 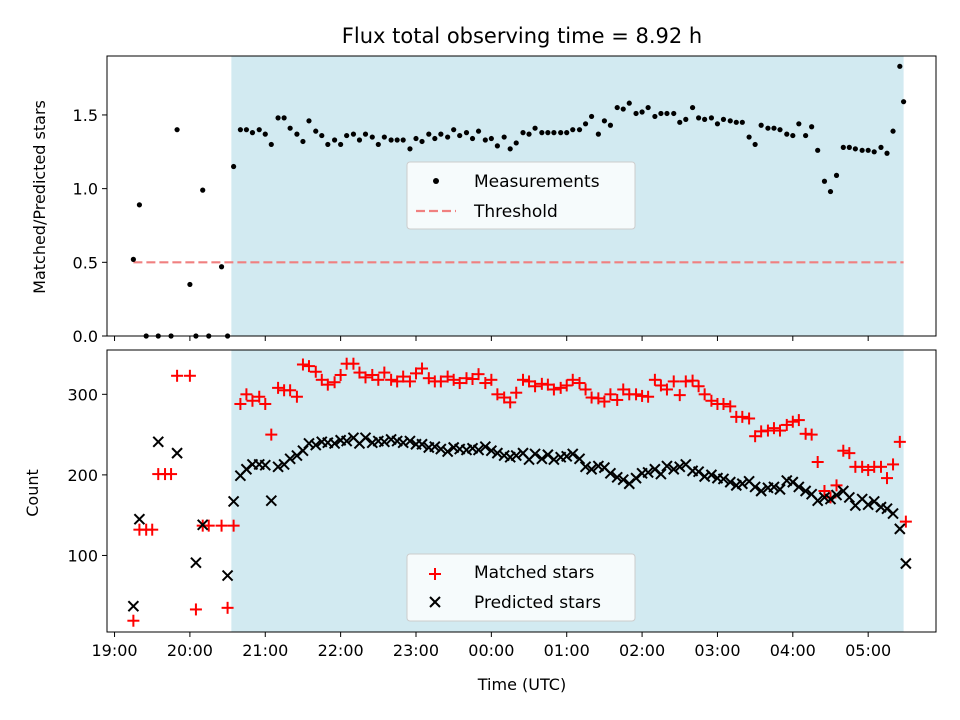 What do you see at coordinates (491, 338) in the screenshot?
I see `ratio-x-ticks` at bounding box center [491, 338].